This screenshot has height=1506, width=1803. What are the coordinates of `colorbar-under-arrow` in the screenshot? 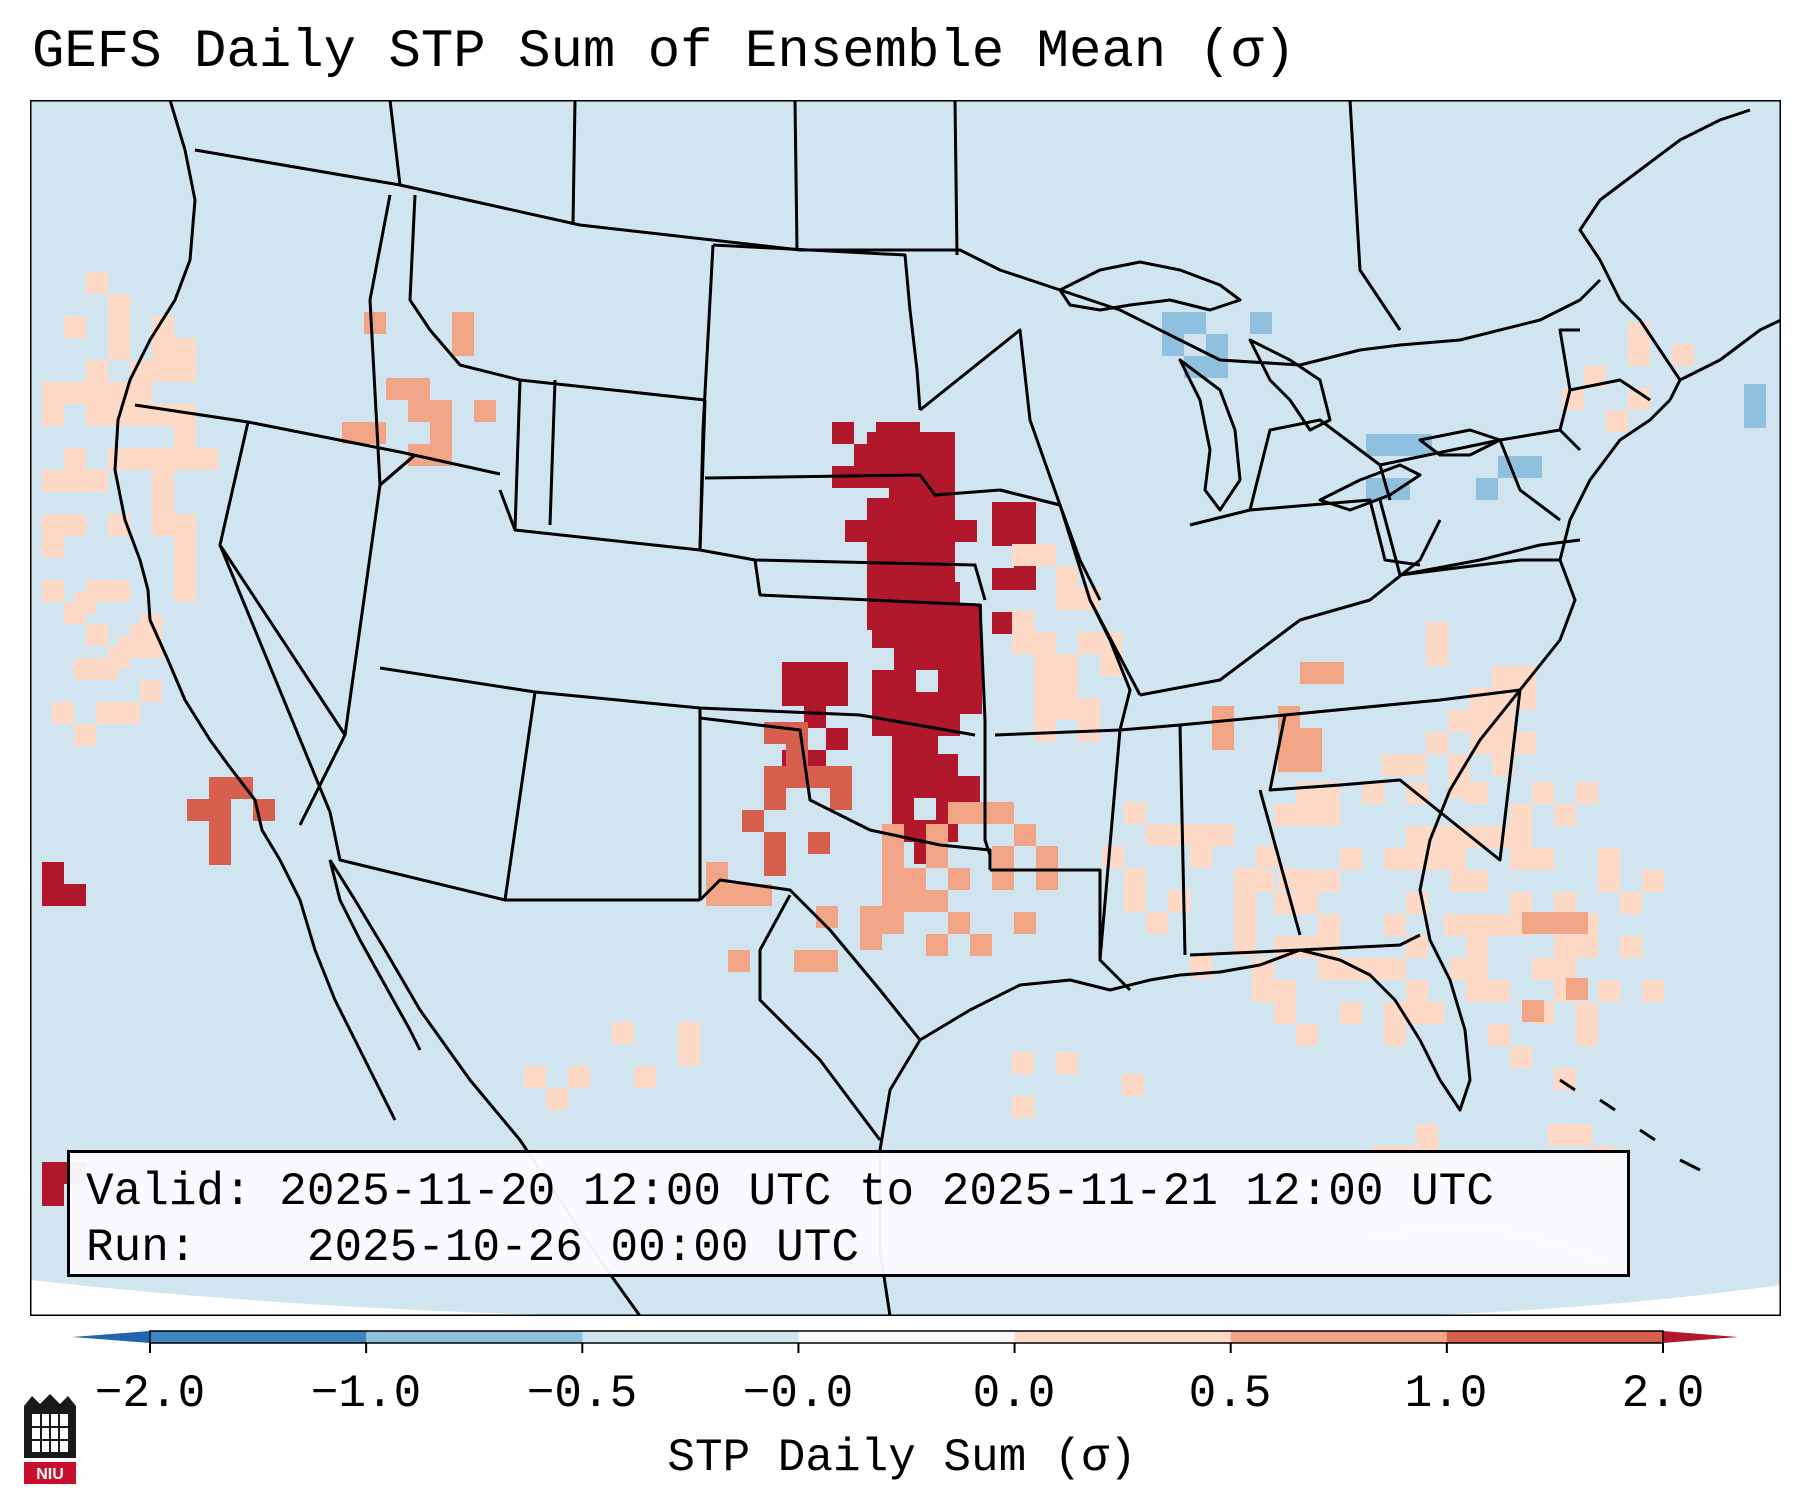 It's located at (111, 1337).